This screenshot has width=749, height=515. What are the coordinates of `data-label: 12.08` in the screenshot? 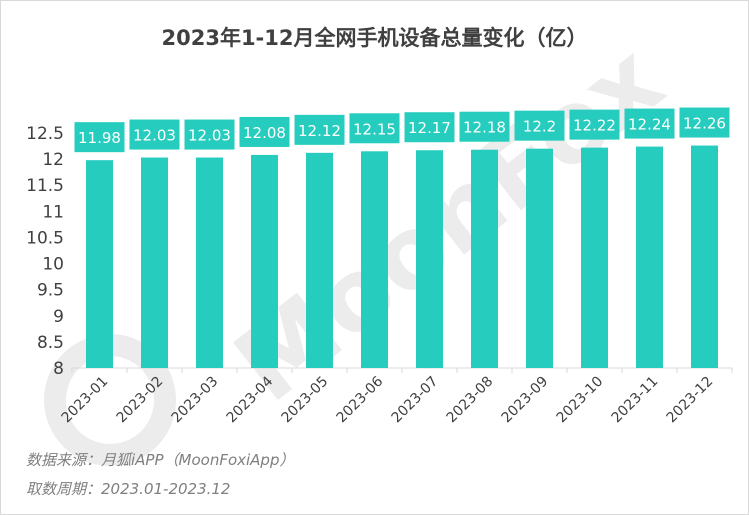 It's located at (264, 133).